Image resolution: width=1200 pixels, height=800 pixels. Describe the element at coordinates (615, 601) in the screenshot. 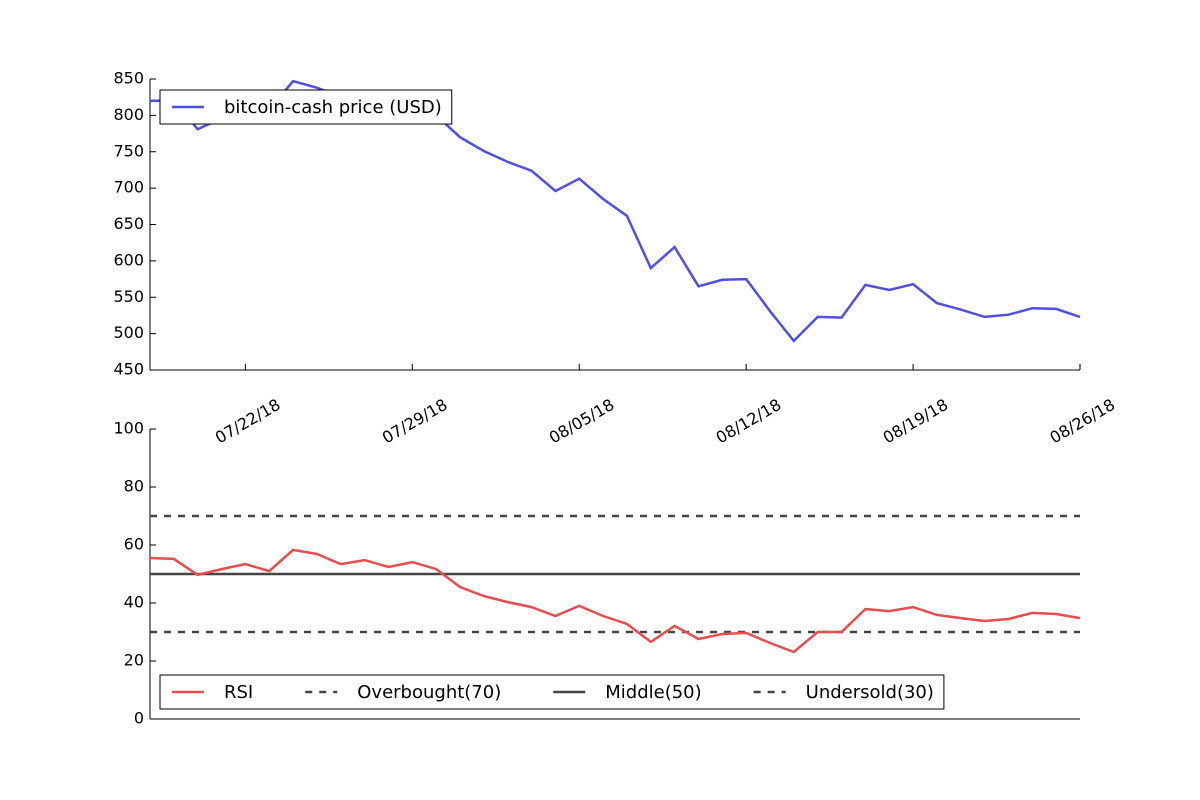

I see `line` at that location.